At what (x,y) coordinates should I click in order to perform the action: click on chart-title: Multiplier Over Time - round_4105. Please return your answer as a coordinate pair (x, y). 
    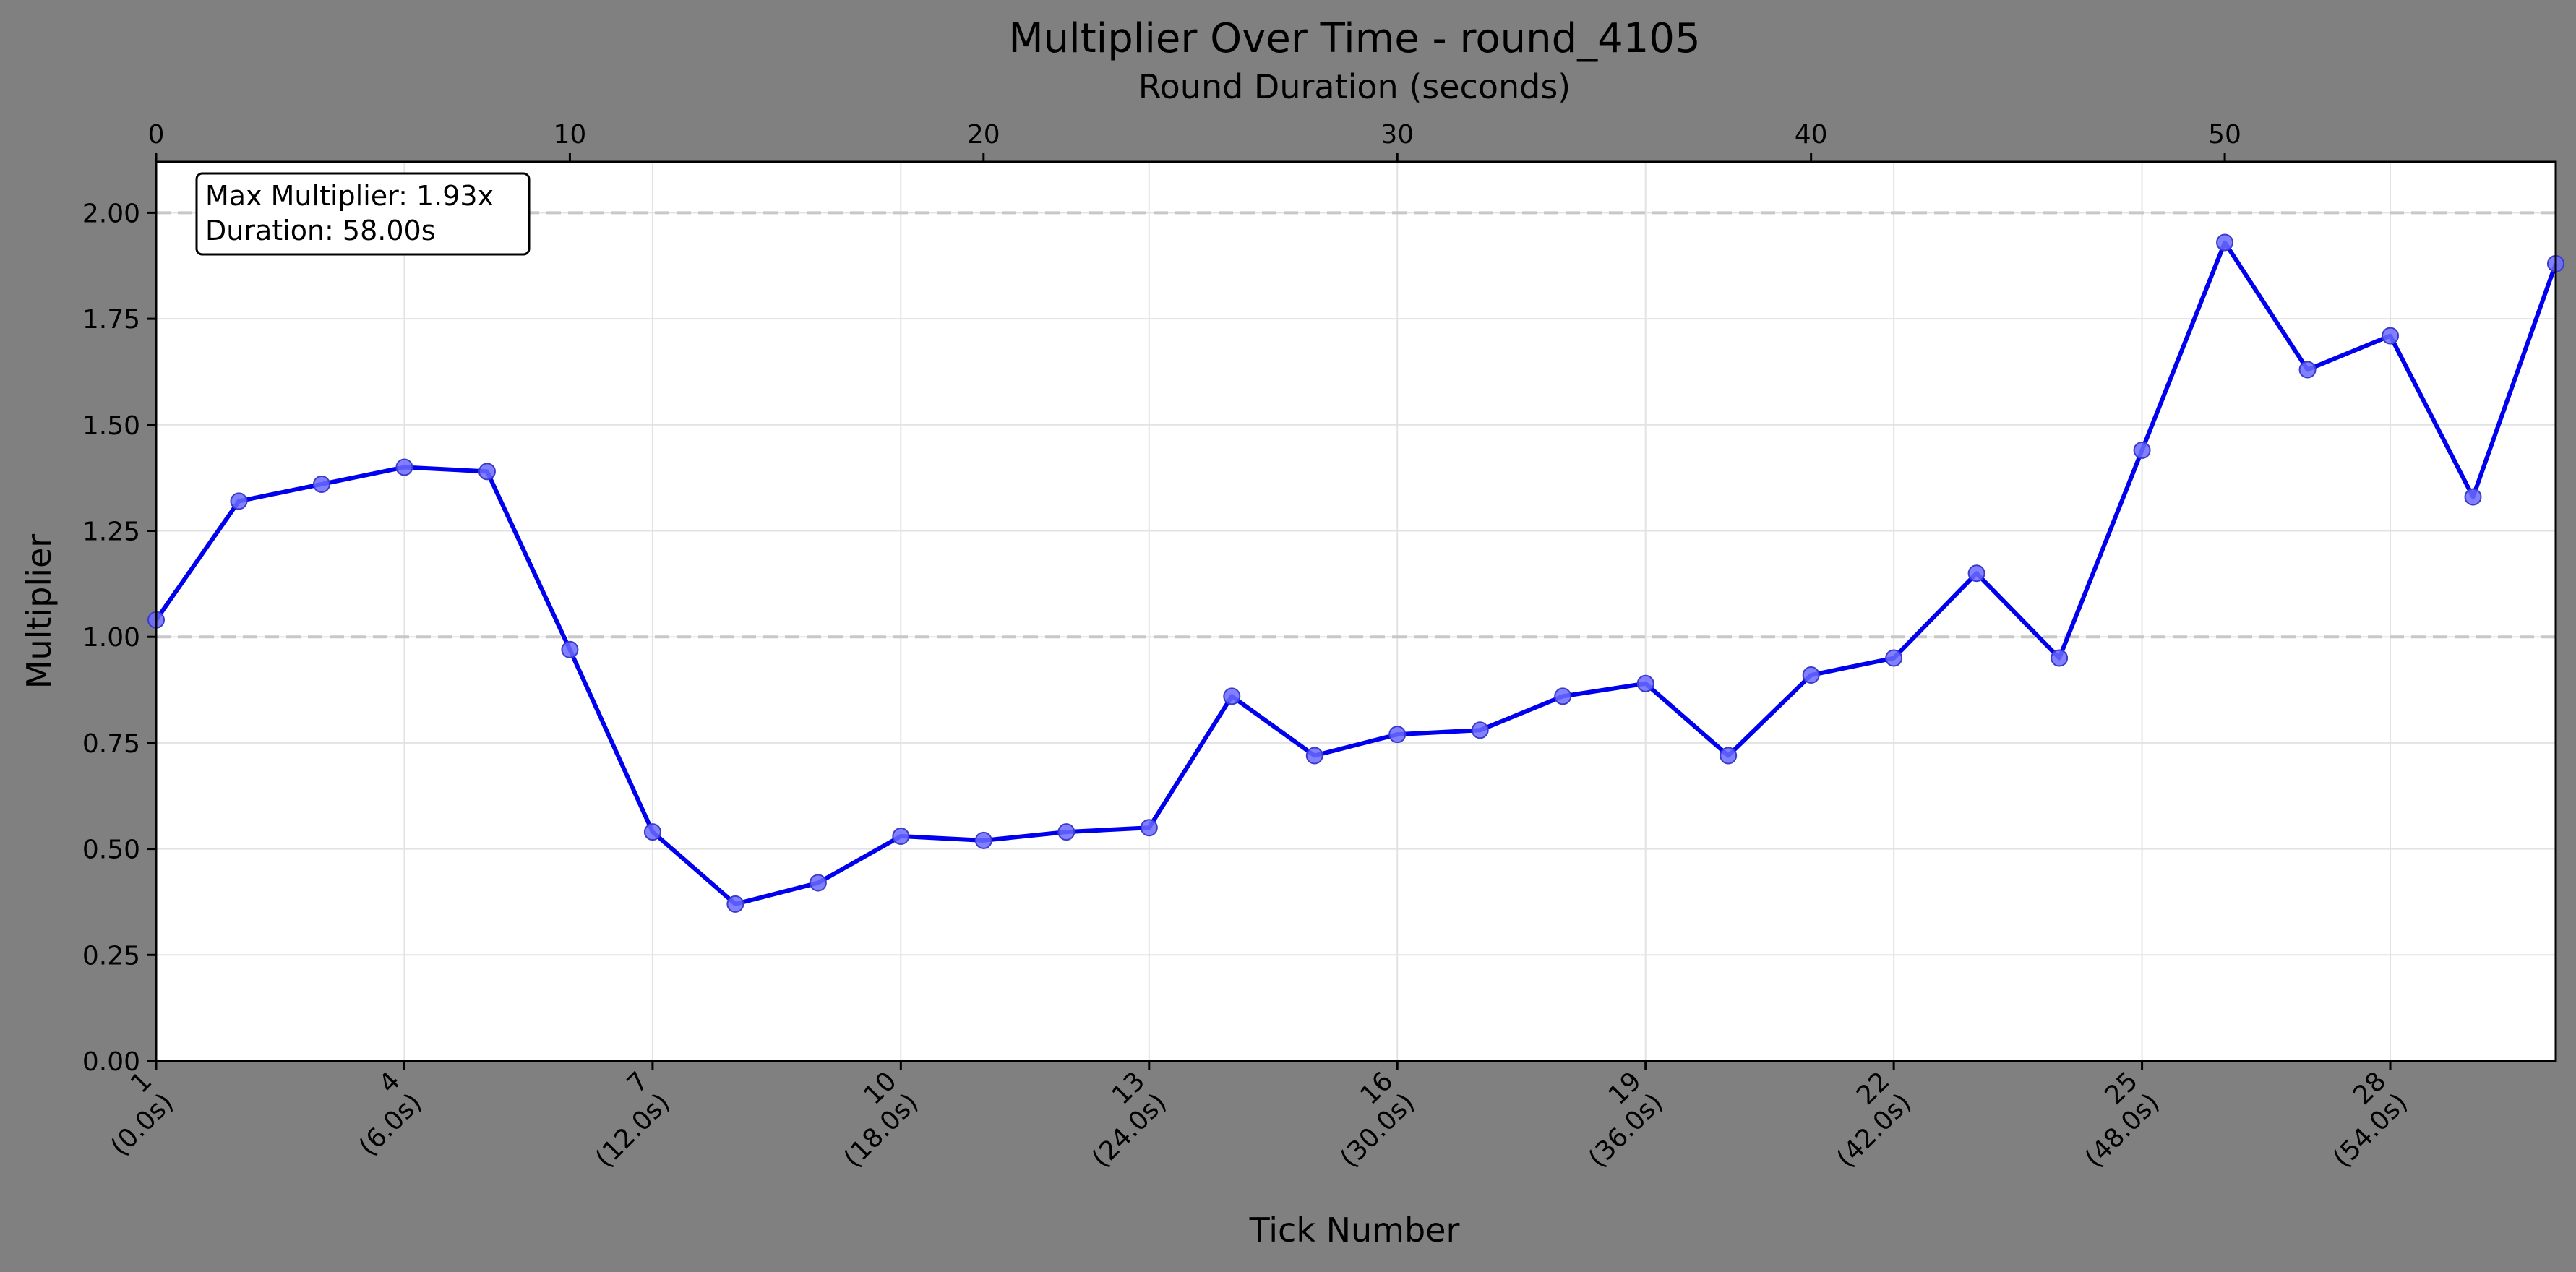
    Looking at the image, I should click on (1354, 38).